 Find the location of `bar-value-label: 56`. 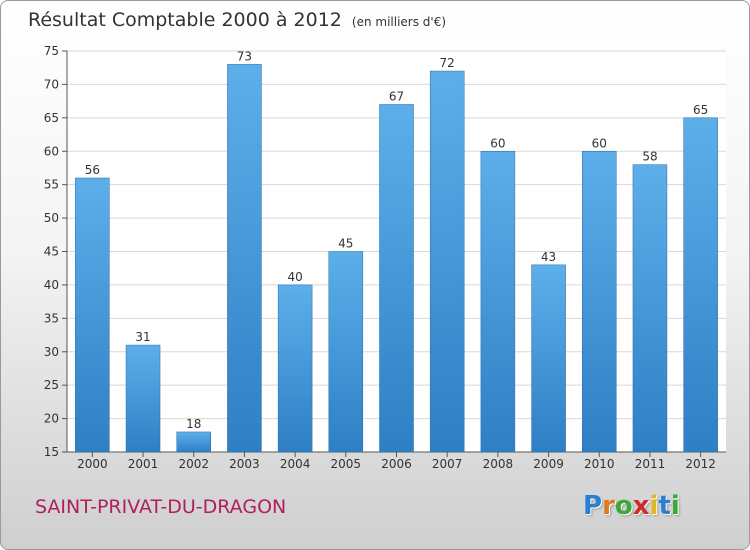

bar-value-label: 56 is located at coordinates (92, 170).